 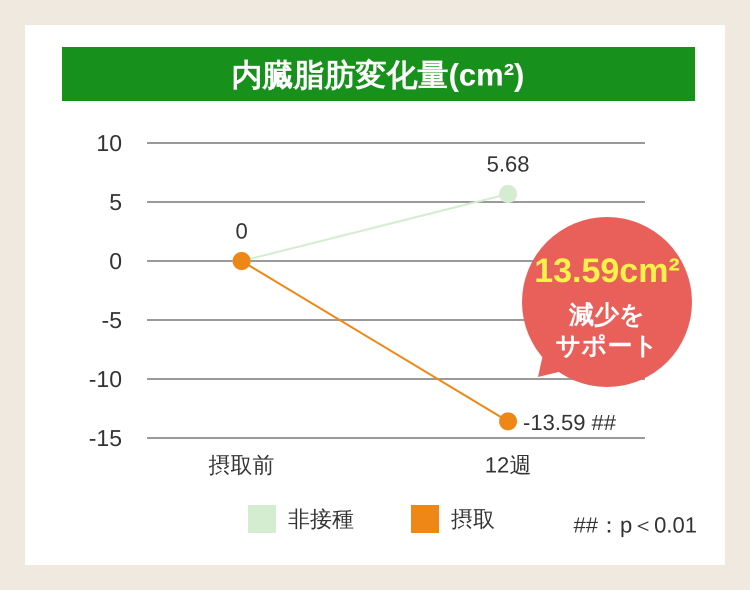 I want to click on x-tick-label: 摂取前, so click(x=241, y=465).